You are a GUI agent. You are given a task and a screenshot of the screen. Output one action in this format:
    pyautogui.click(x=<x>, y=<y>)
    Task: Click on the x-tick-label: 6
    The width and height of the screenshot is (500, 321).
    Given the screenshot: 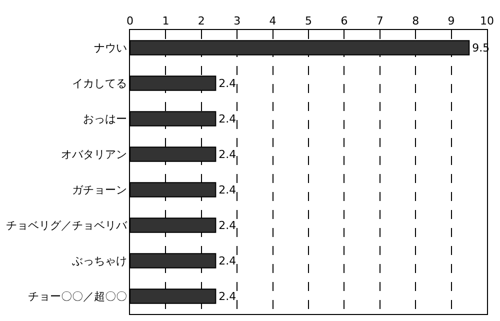 What is the action you would take?
    pyautogui.click(x=344, y=21)
    